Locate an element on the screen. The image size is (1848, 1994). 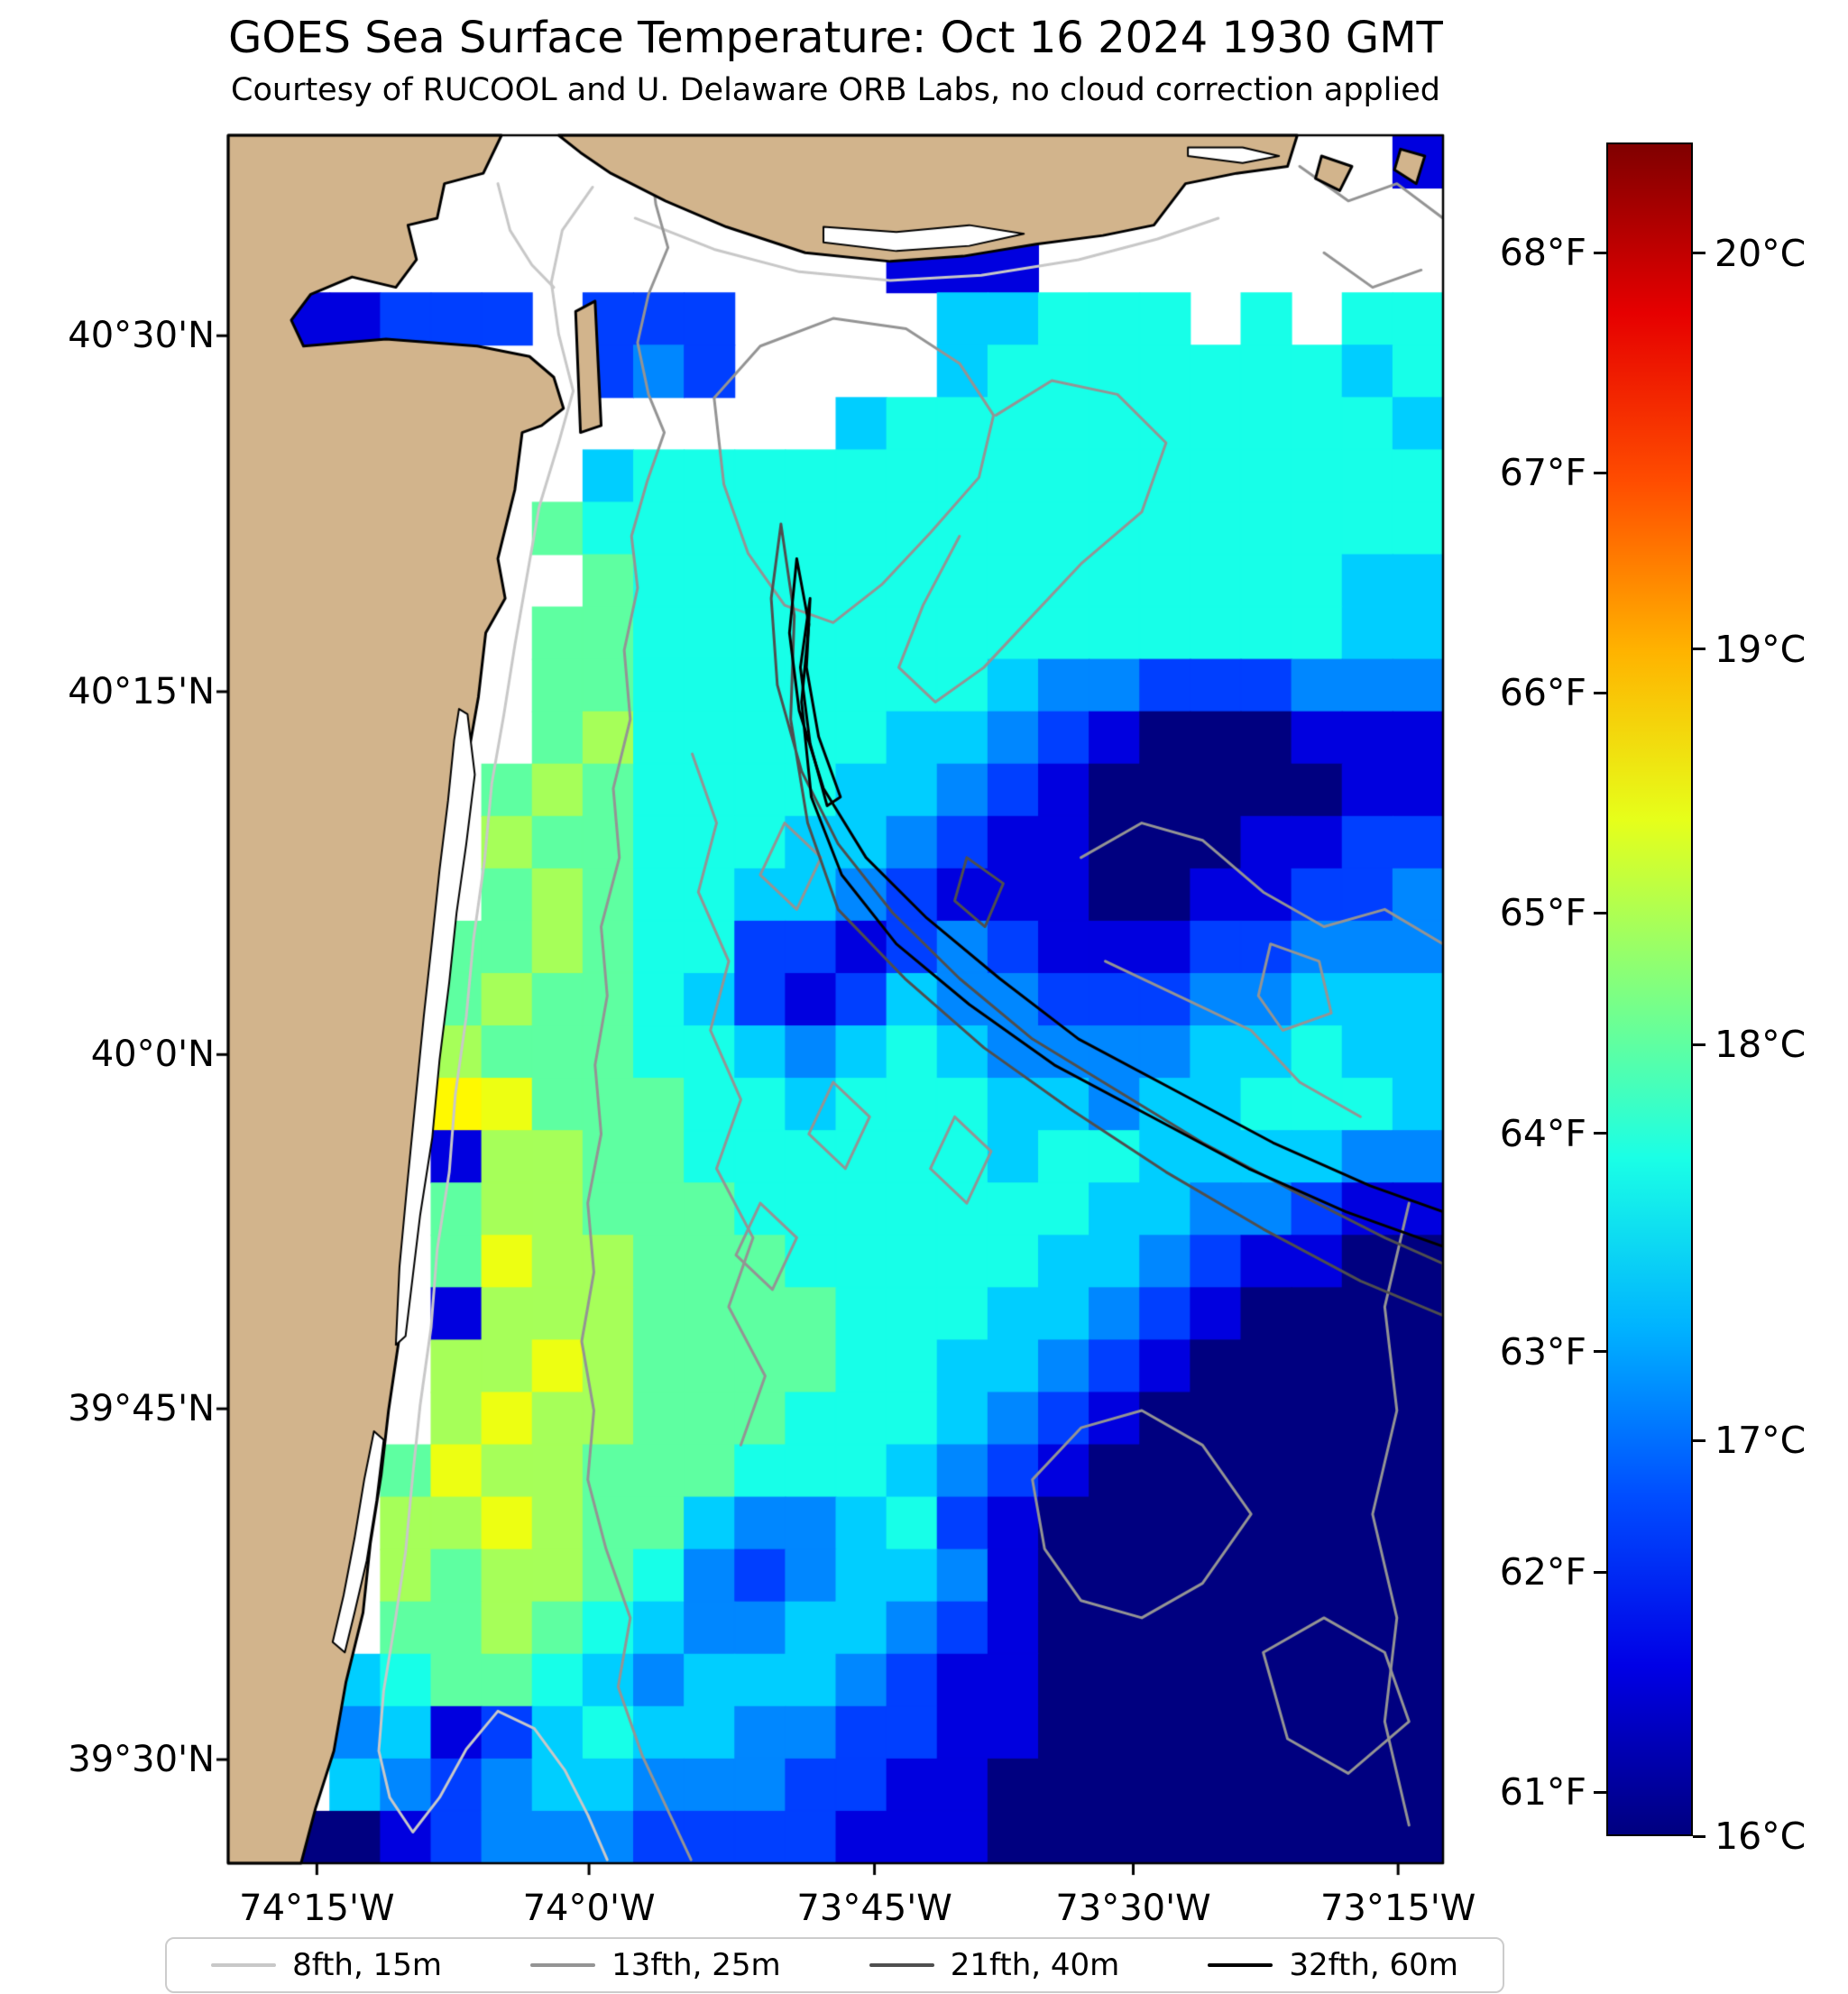
colorbar-f-label: 68°F is located at coordinates (1542, 253).